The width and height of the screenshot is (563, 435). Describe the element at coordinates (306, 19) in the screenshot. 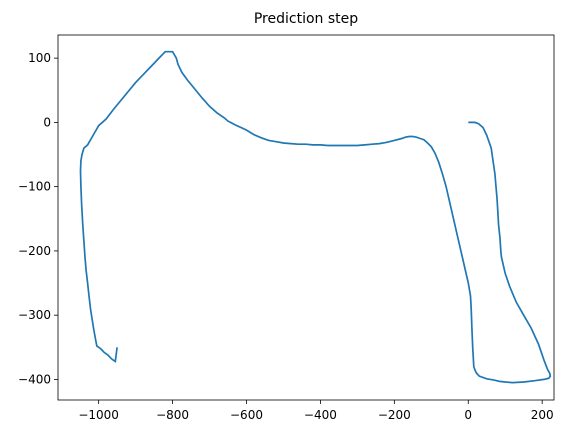

I see `chart-title: Prediction step` at that location.